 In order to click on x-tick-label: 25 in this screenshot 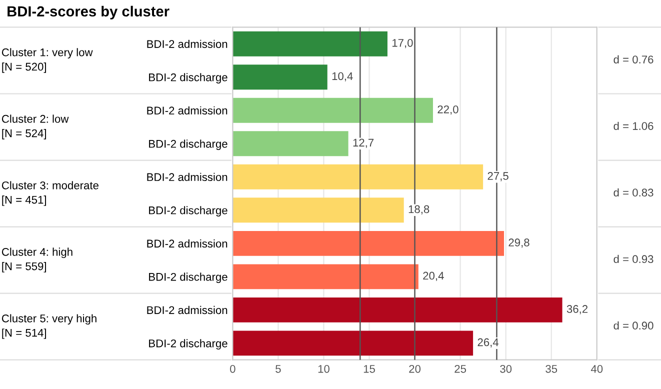, I will do `click(460, 368)`.